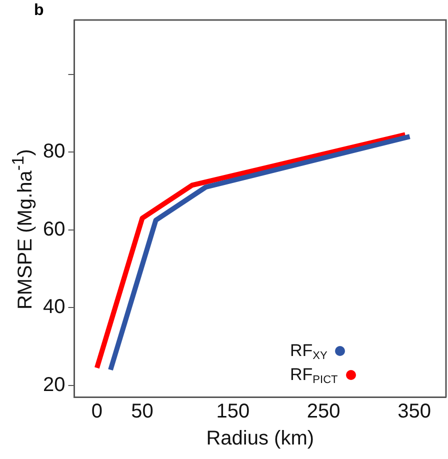  Describe the element at coordinates (314, 375) in the screenshot. I see `legend-label: RF$_{PICT}$` at that location.